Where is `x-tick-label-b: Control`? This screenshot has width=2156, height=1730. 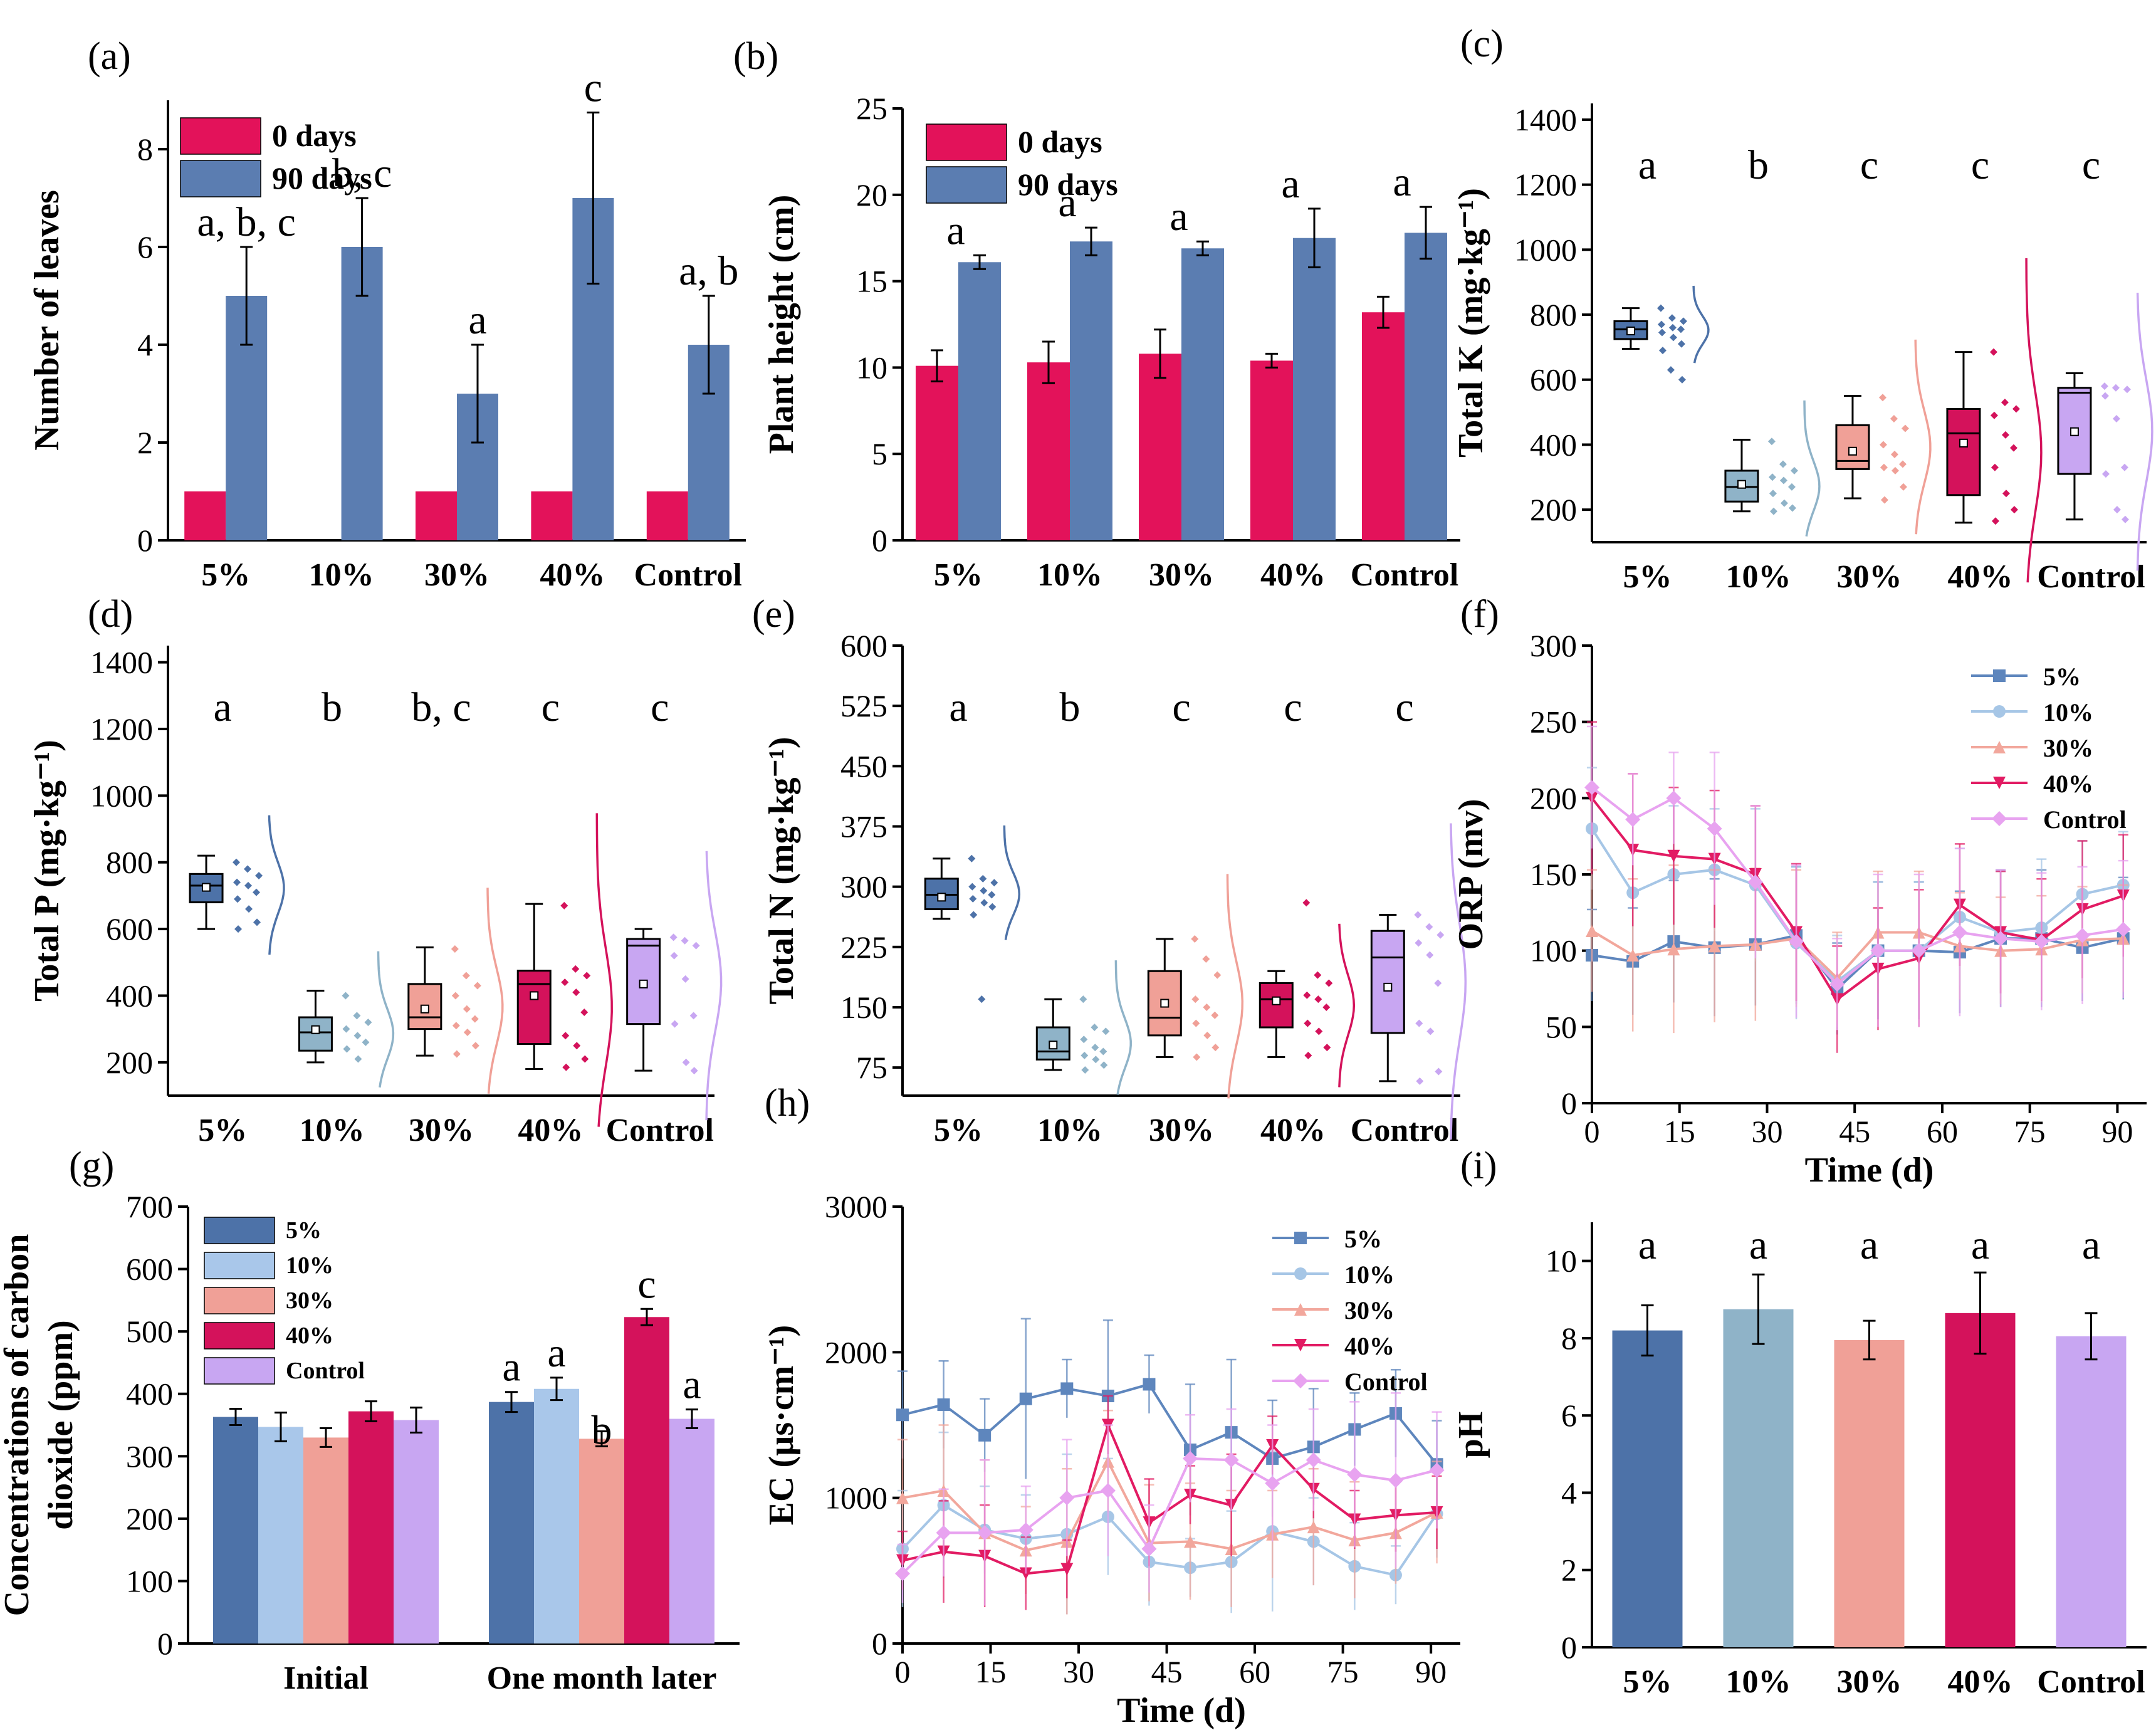
x-tick-label-b: Control is located at coordinates (1405, 575).